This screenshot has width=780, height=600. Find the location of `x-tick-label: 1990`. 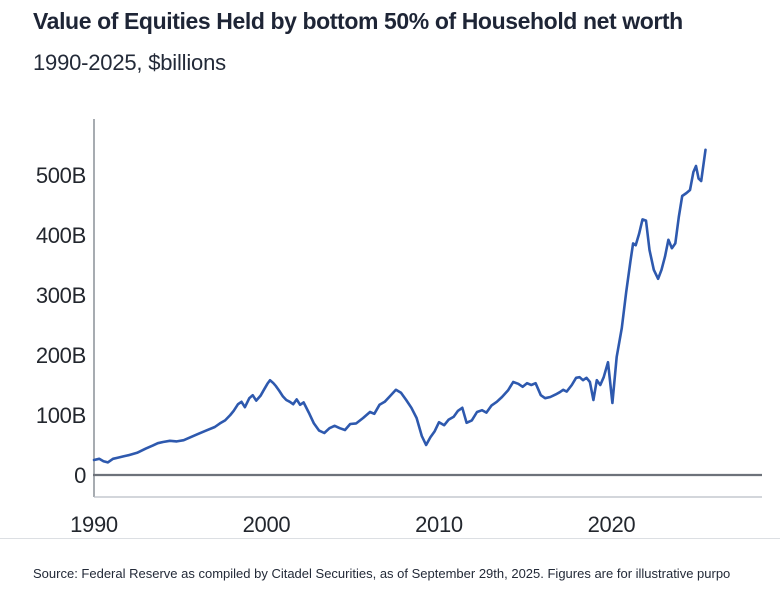

x-tick-label: 1990 is located at coordinates (94, 523).